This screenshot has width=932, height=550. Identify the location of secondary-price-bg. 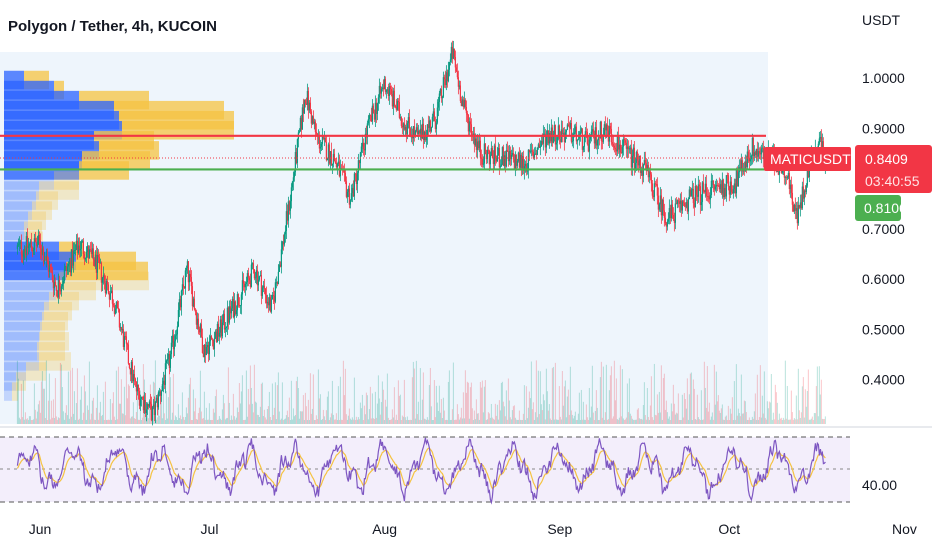
(878, 208).